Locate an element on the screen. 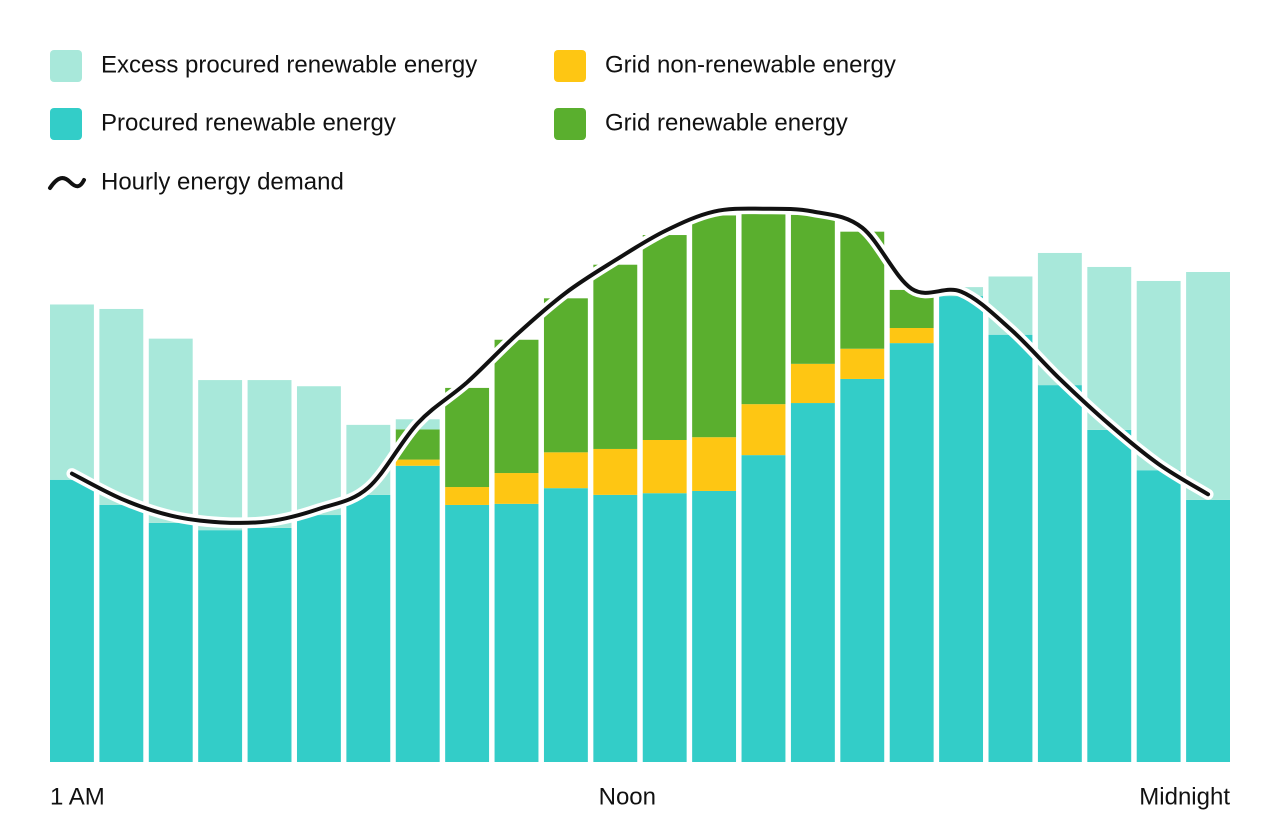  legend-label: Grid renewable energy is located at coordinates (726, 122).